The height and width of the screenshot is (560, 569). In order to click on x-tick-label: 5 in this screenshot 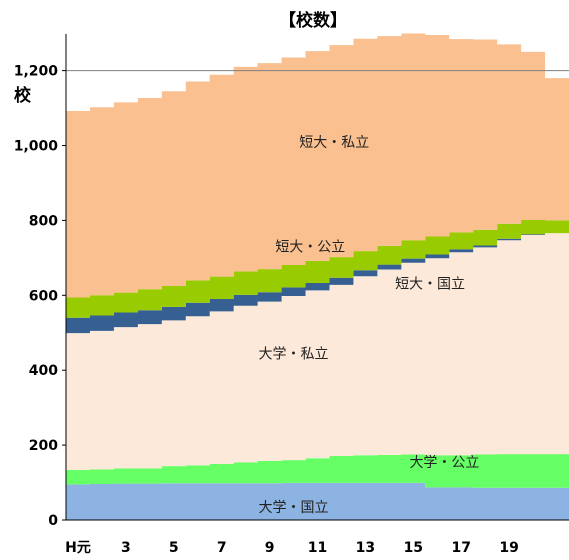, I will do `click(174, 548)`.